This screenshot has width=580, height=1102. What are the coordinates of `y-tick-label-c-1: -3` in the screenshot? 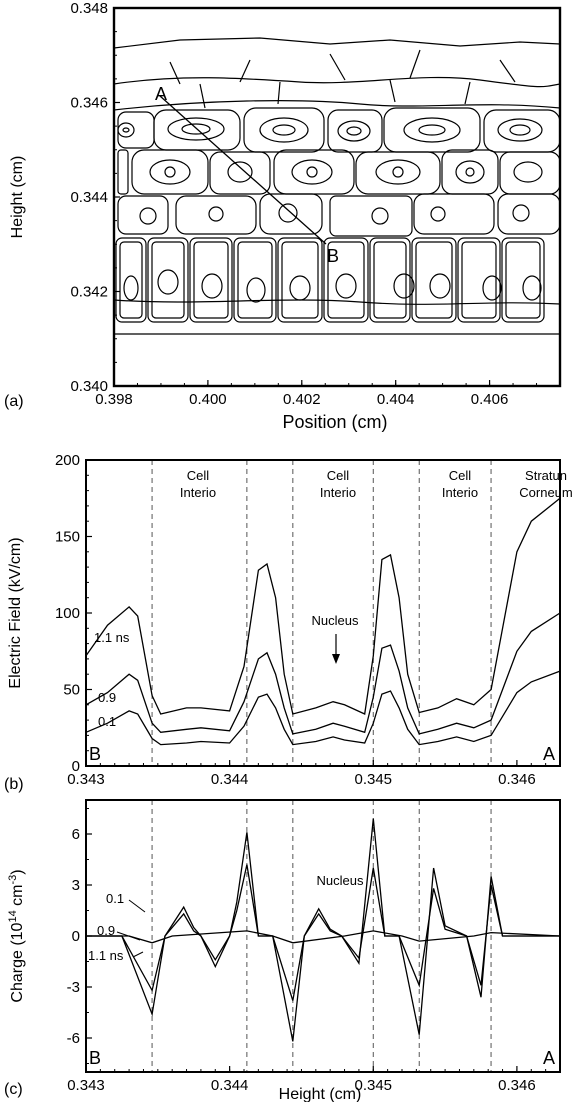 It's located at (73, 987).